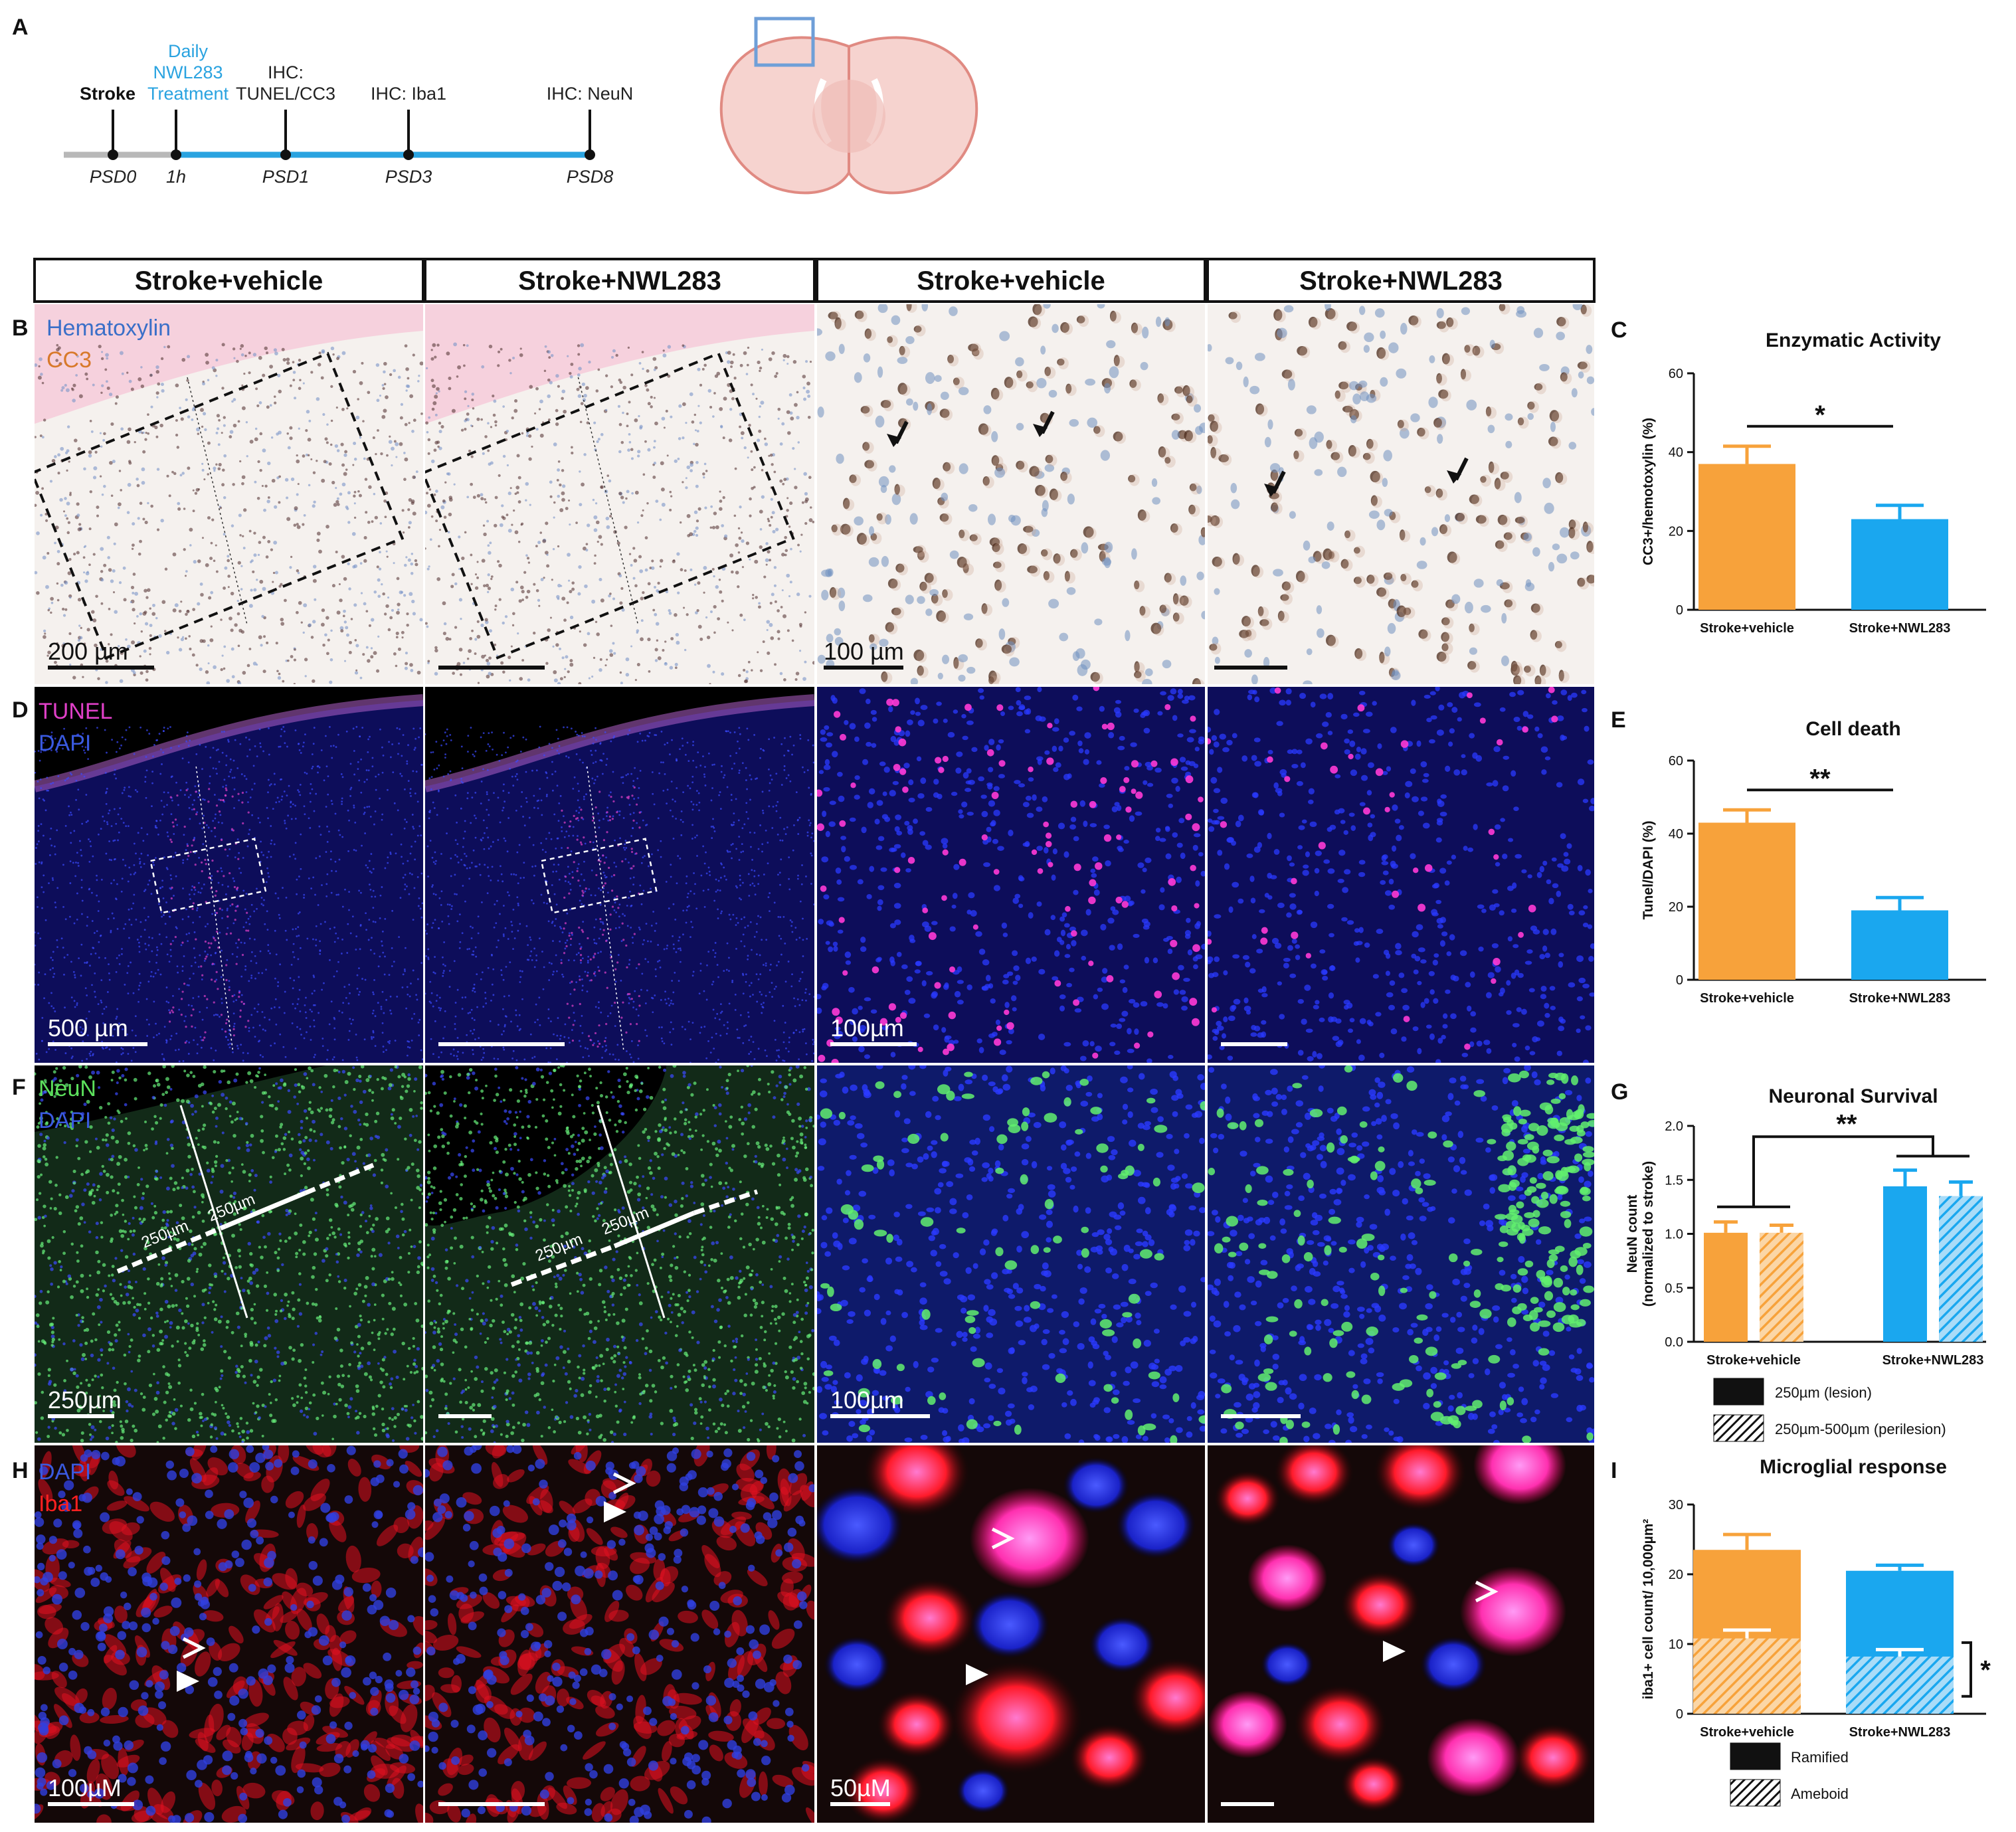 This screenshot has width=2016, height=1832. What do you see at coordinates (229, 1634) in the screenshot?
I see `micrograph-h-1: 100µM` at bounding box center [229, 1634].